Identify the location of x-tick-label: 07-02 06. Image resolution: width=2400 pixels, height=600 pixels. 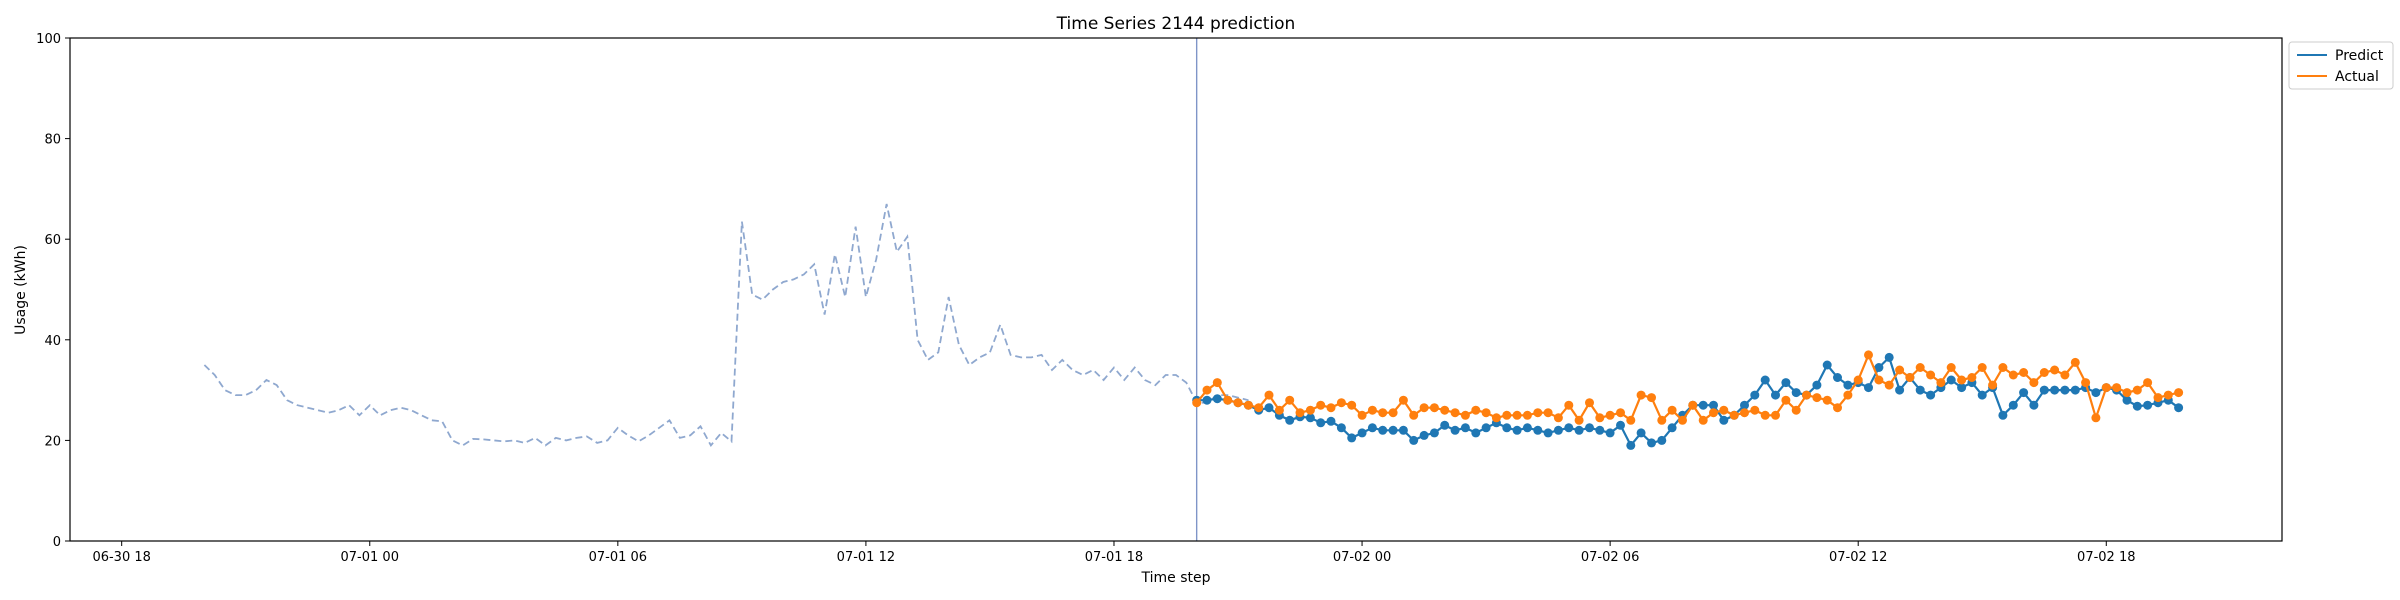
(1610, 557).